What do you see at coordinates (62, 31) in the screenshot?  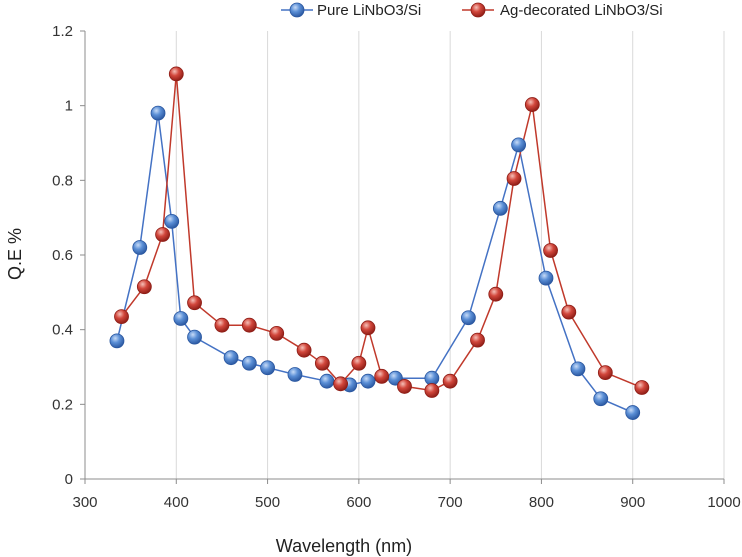 I see `y-tick-label: 1.2` at bounding box center [62, 31].